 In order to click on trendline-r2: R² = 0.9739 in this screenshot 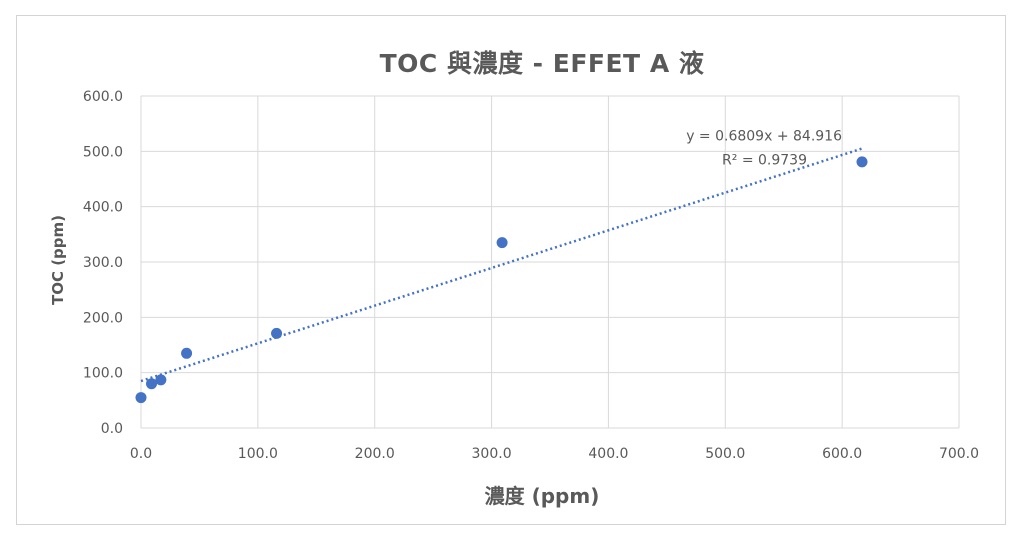, I will do `click(764, 161)`.